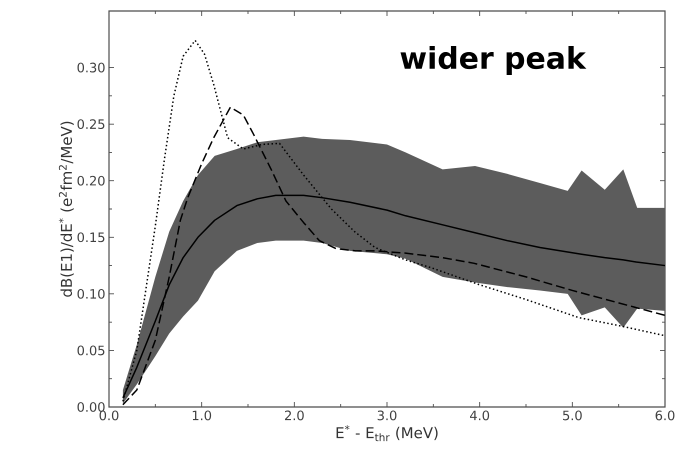  What do you see at coordinates (91, 237) in the screenshot?
I see `y-tick-label: 0.15` at bounding box center [91, 237].